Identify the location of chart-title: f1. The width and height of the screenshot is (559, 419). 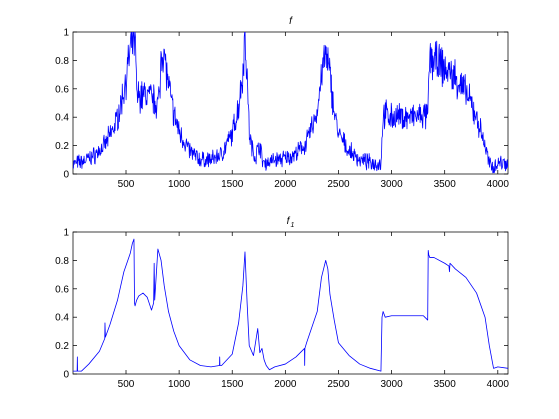
(291, 222).